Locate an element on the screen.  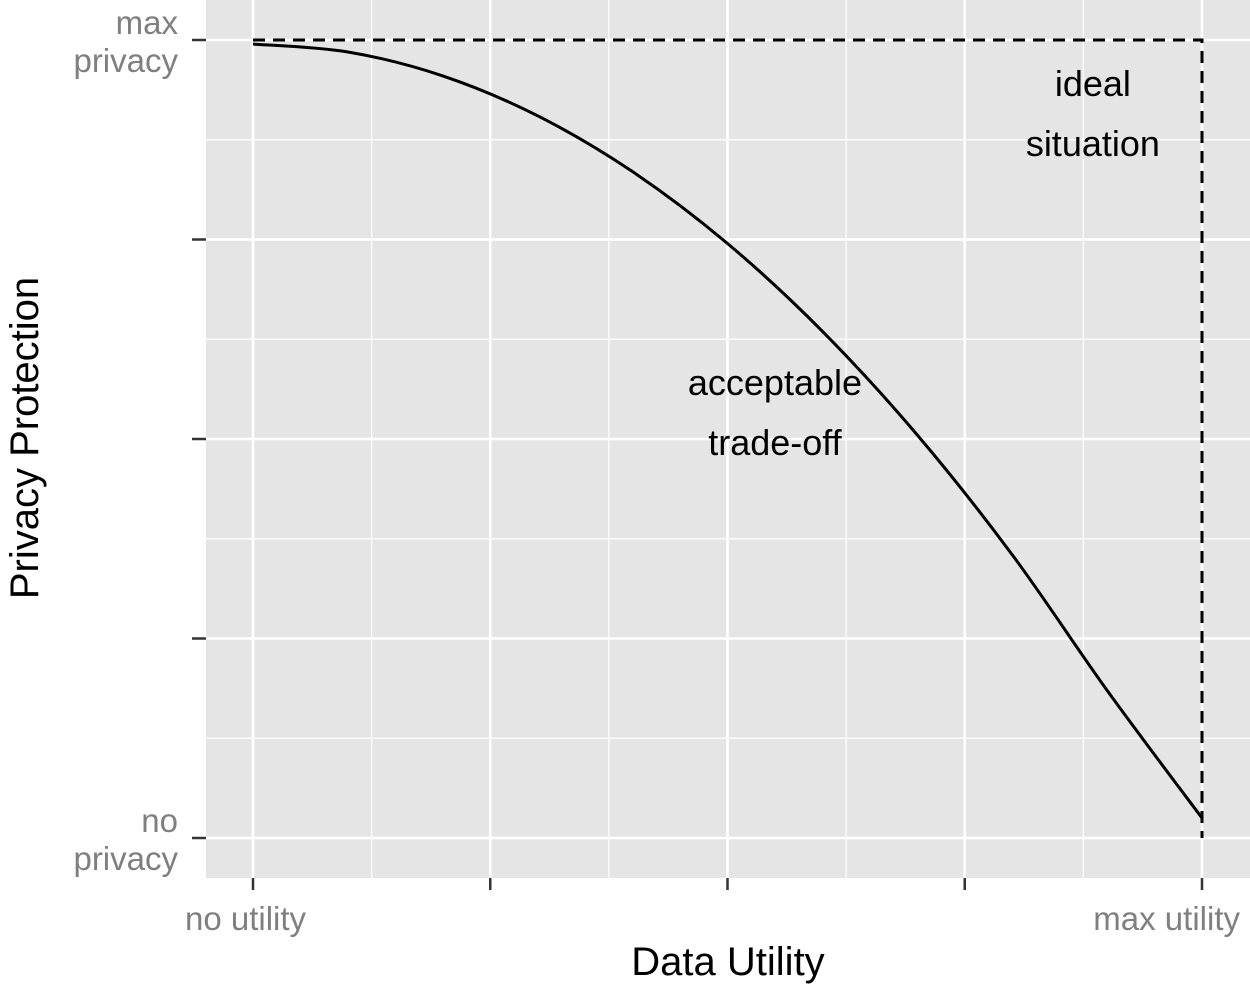
y-tick-label-line: max is located at coordinates (147, 22).